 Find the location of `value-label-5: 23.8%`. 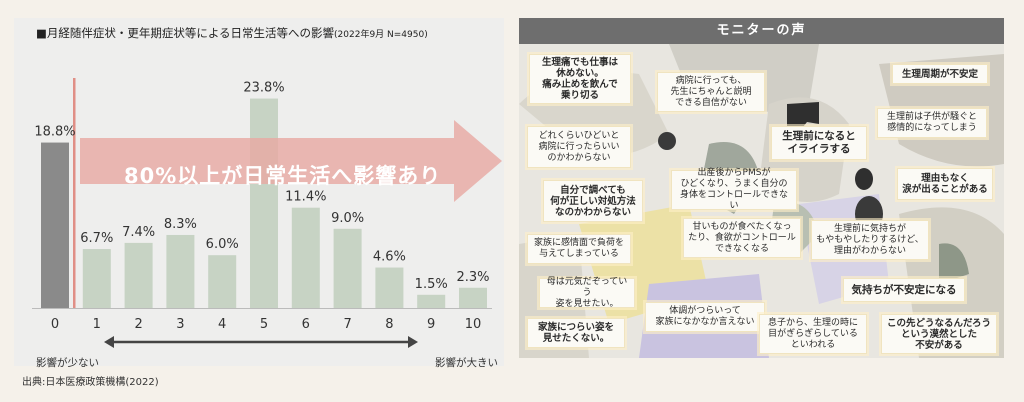

value-label-5: 23.8% is located at coordinates (263, 88).